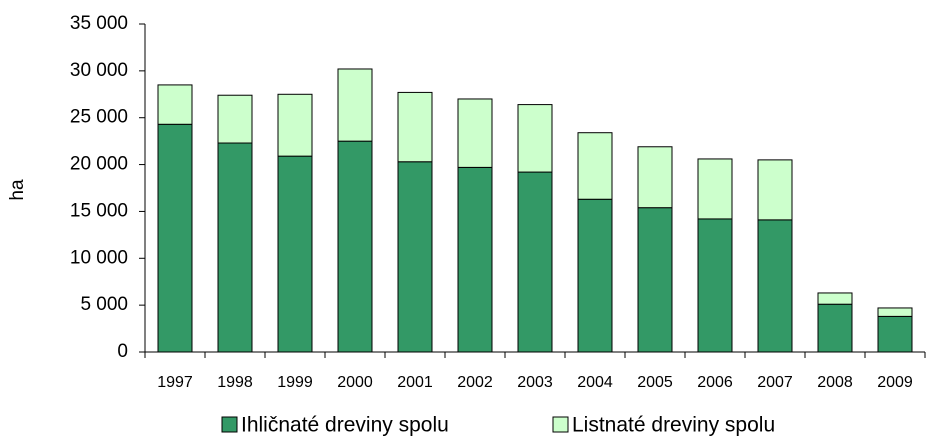  I want to click on x-tick-label: 2006, so click(715, 382).